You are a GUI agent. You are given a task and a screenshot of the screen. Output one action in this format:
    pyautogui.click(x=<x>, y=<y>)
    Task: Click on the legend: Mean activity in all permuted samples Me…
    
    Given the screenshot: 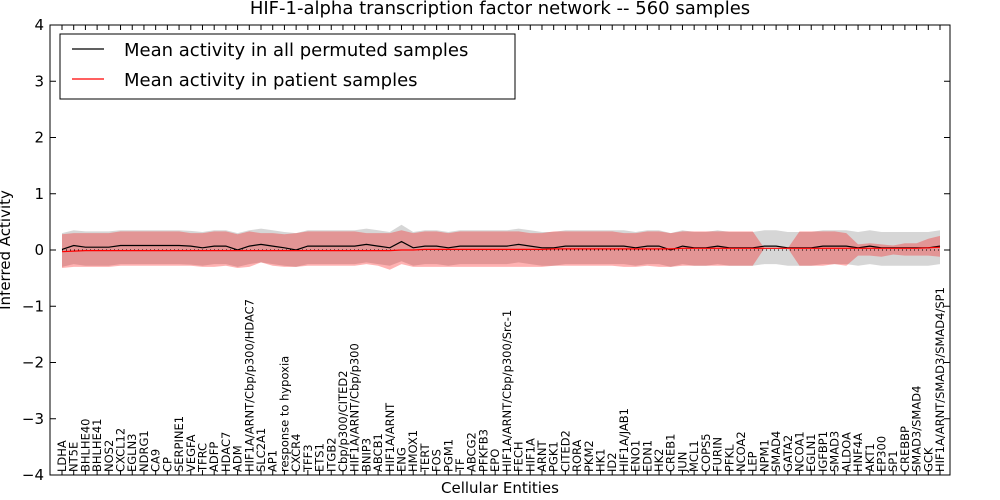 What is the action you would take?
    pyautogui.click(x=287, y=66)
    